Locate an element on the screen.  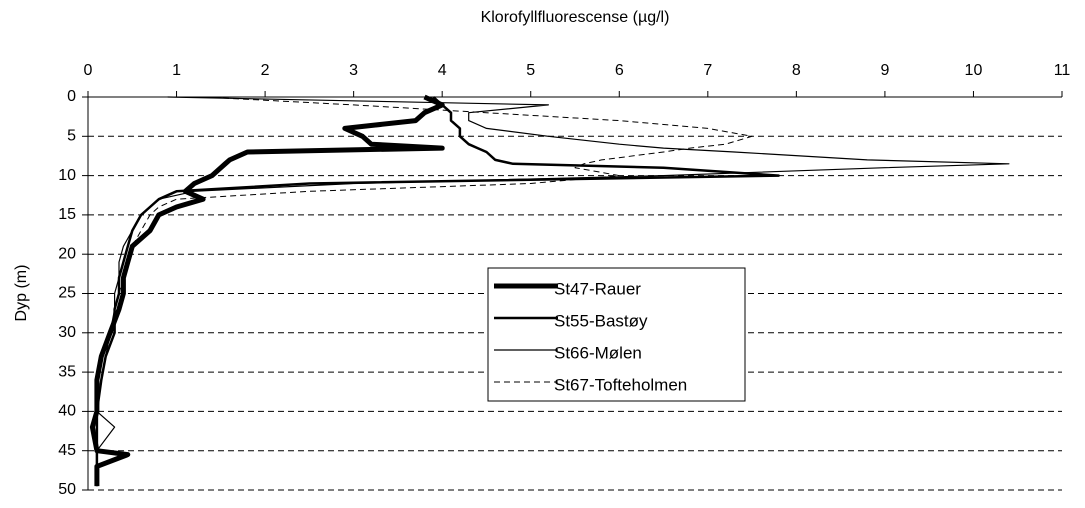
x-tick-label: 8 is located at coordinates (796, 70).